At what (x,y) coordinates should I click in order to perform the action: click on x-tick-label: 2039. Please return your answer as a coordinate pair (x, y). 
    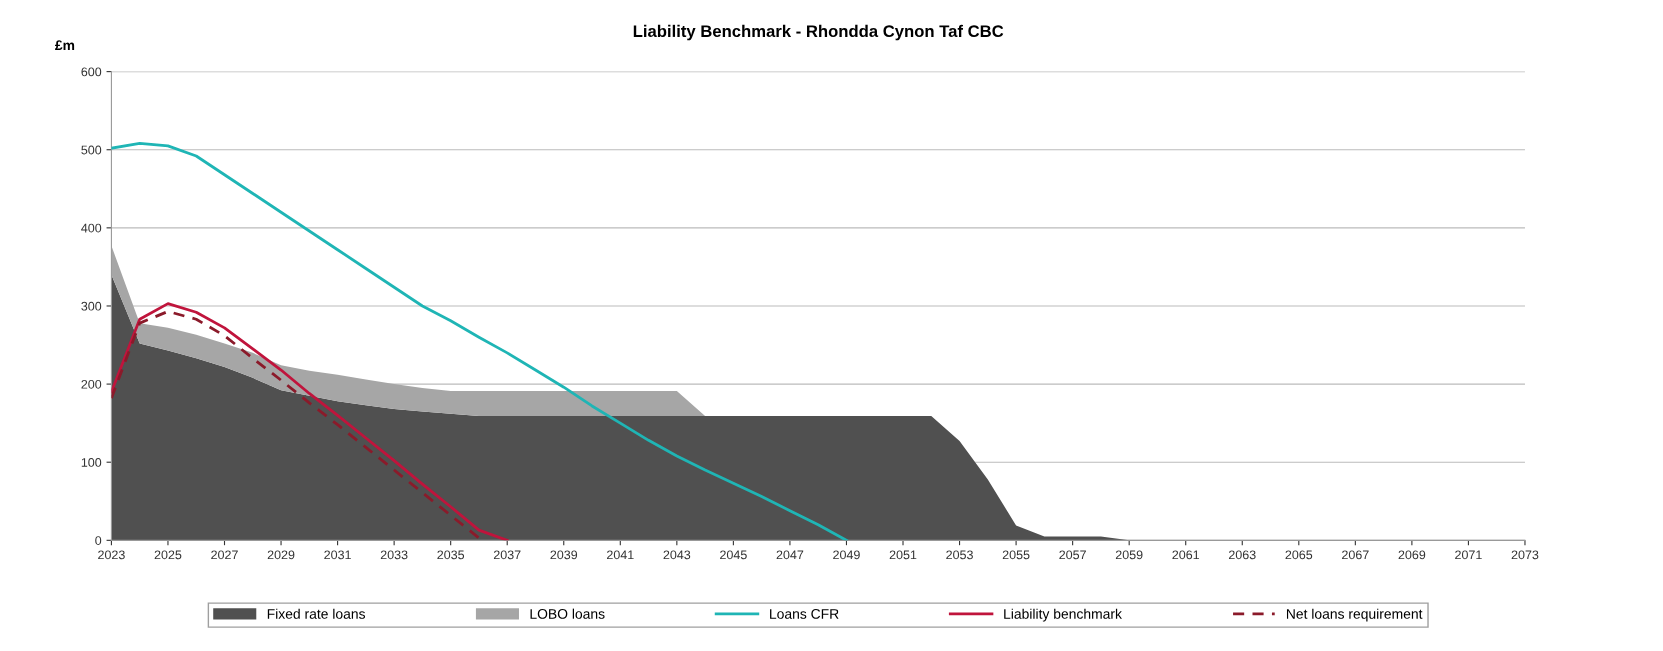
    Looking at the image, I should click on (564, 555).